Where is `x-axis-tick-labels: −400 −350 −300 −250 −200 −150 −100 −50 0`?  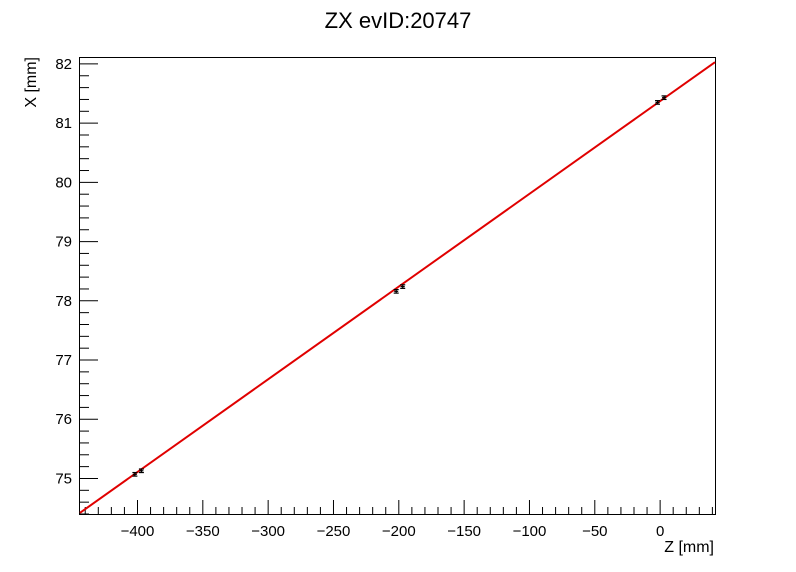 x-axis-tick-labels: −400 −350 −300 −250 −200 −150 −100 −50 0 is located at coordinates (393, 531).